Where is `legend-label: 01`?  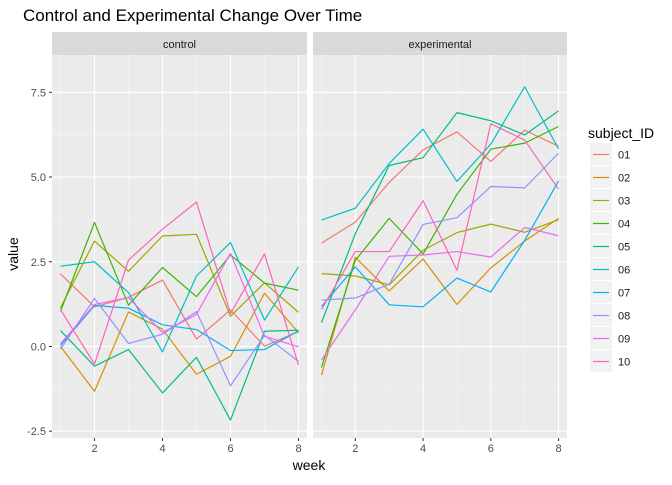 legend-label: 01 is located at coordinates (624, 156).